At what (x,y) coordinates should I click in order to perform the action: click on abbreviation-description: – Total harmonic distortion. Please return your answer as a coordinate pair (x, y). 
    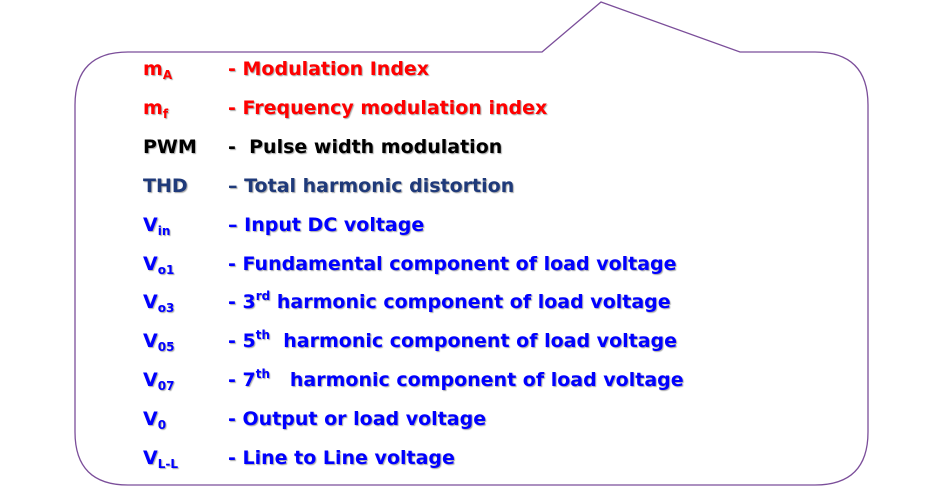
    Looking at the image, I should click on (371, 186).